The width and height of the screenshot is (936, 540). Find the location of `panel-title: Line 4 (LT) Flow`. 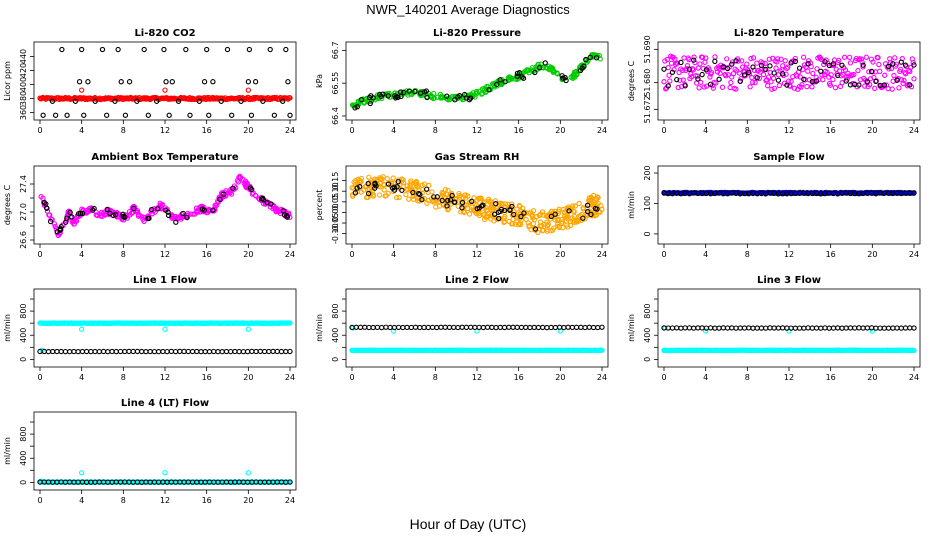

panel-title: Line 4 (LT) Flow is located at coordinates (165, 403).